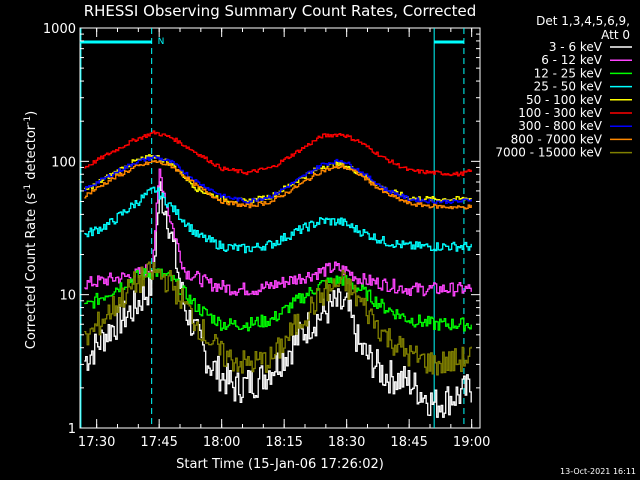 Image resolution: width=640 pixels, height=480 pixels. What do you see at coordinates (96, 442) in the screenshot?
I see `x-tick-label: 17:30` at bounding box center [96, 442].